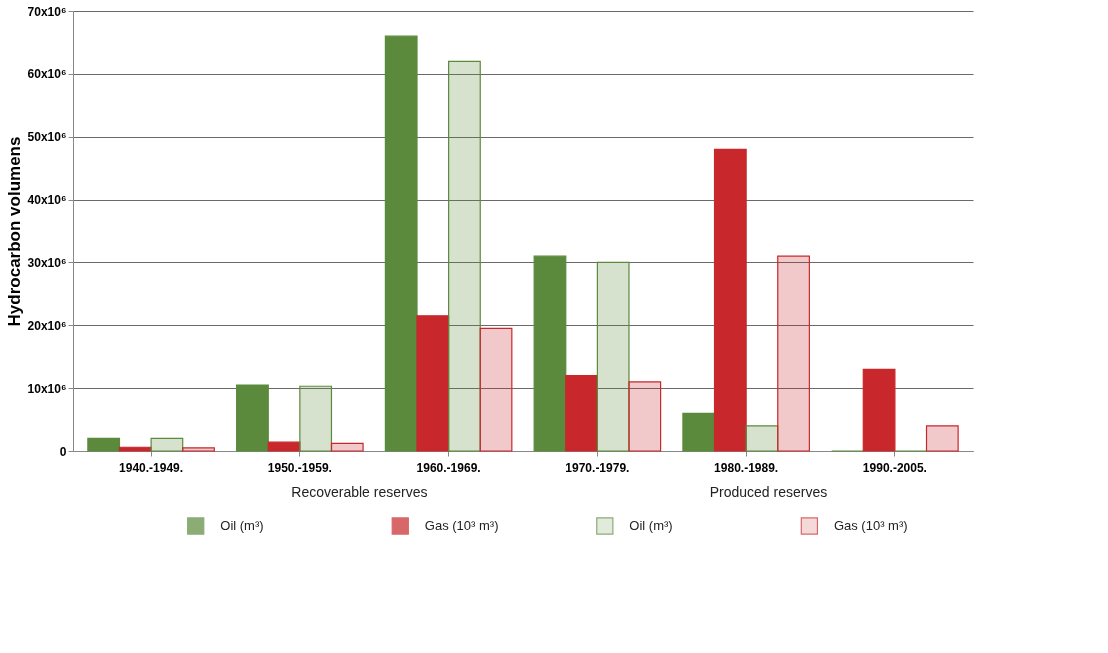 This screenshot has height=653, width=1108. What do you see at coordinates (63, 451) in the screenshot?
I see `y-tick-label: 0` at bounding box center [63, 451].